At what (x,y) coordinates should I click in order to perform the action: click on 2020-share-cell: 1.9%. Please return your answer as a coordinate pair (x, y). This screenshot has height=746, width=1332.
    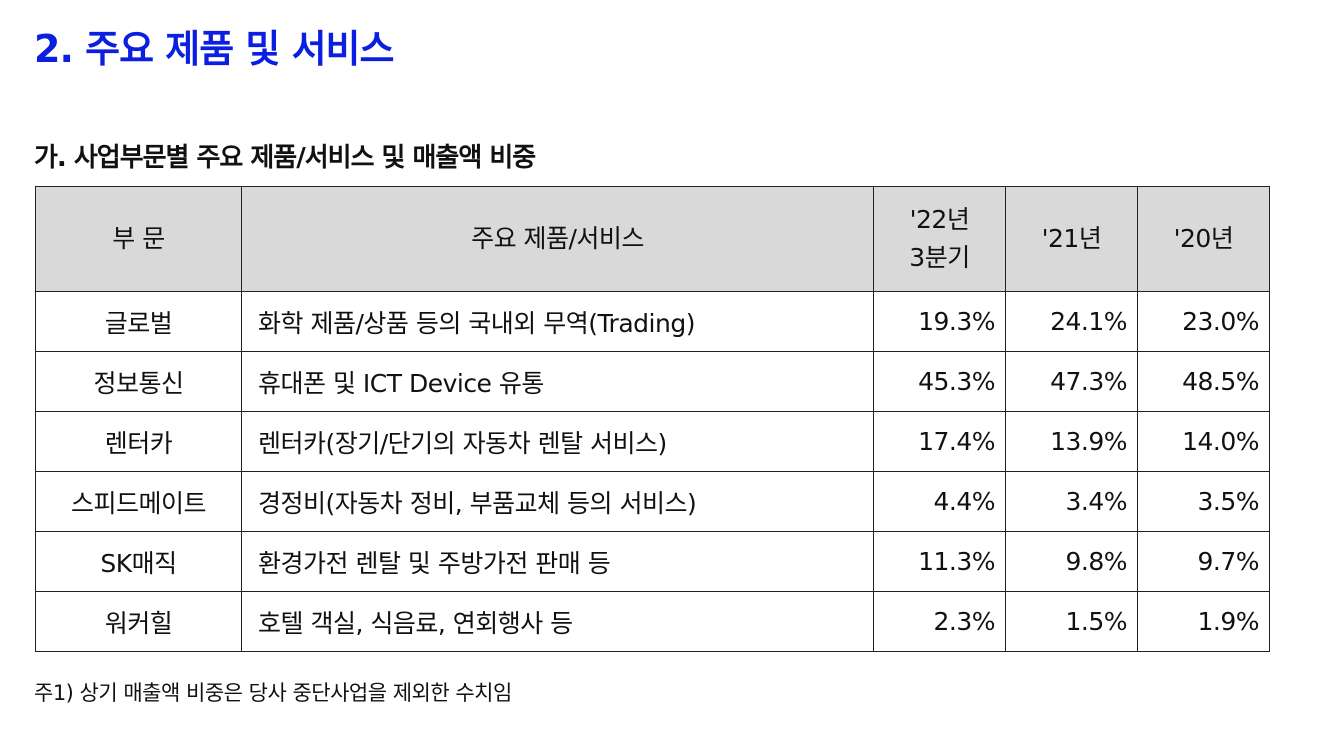
    Looking at the image, I should click on (1203, 621).